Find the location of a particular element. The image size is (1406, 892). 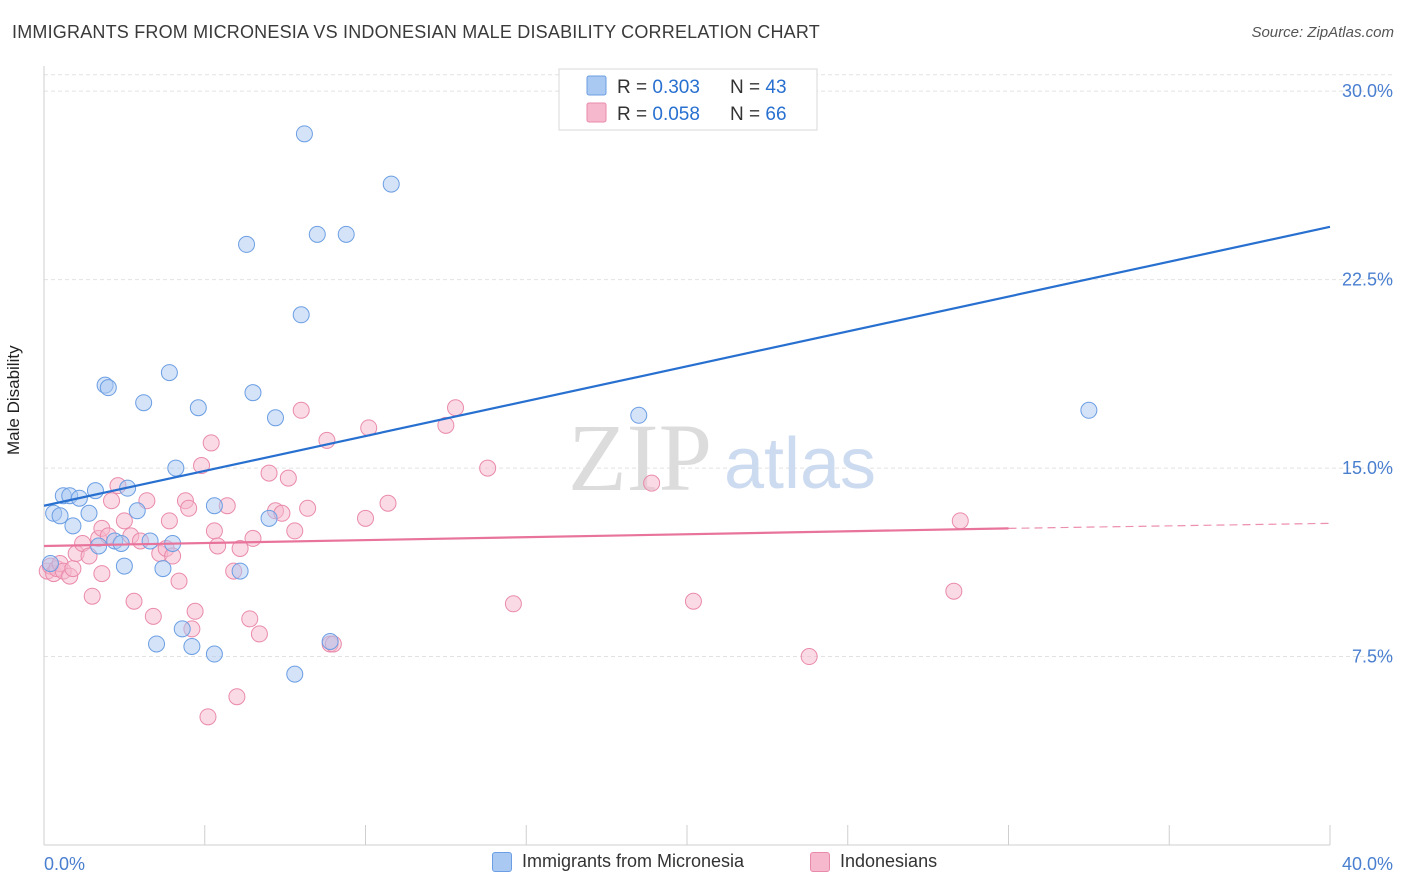

x-tick-label: 0.0% is located at coordinates (64, 864).